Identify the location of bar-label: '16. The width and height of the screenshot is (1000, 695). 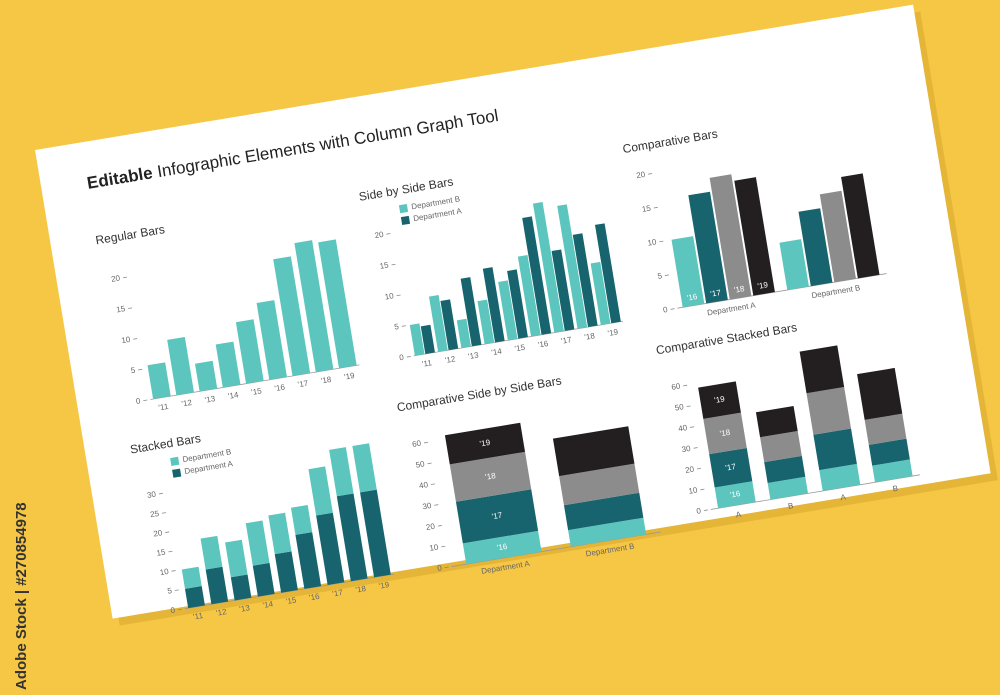
(692, 297).